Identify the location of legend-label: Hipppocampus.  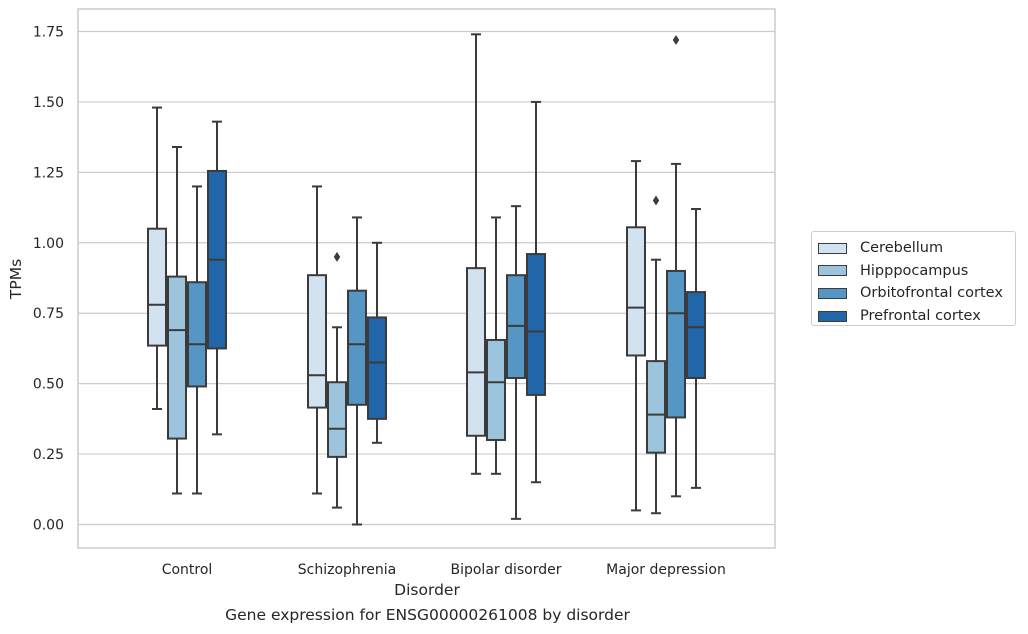
(914, 270).